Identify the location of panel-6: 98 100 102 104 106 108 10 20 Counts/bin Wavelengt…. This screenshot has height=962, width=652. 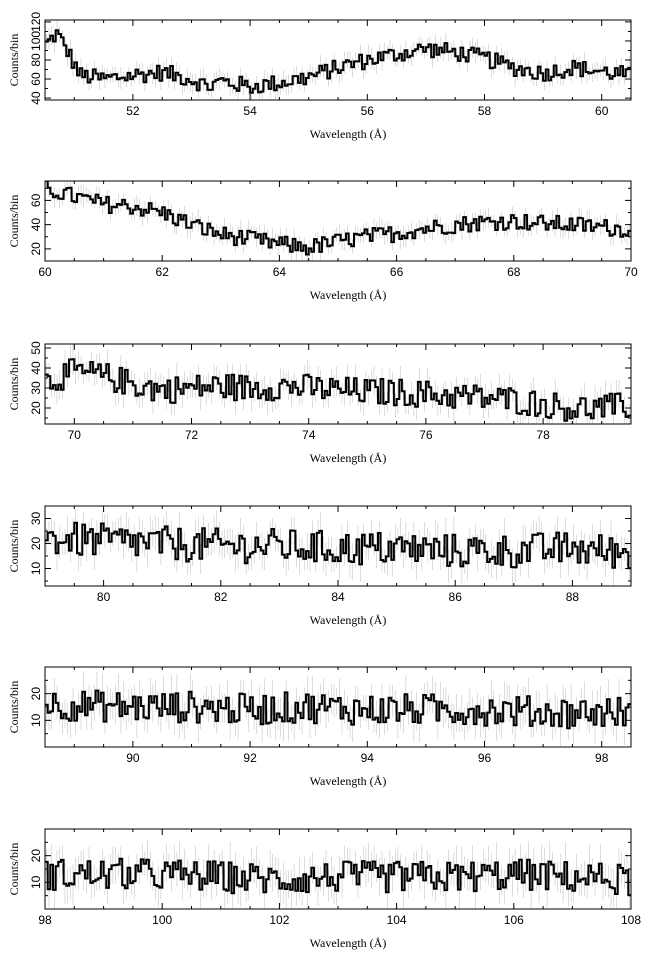
(324, 889).